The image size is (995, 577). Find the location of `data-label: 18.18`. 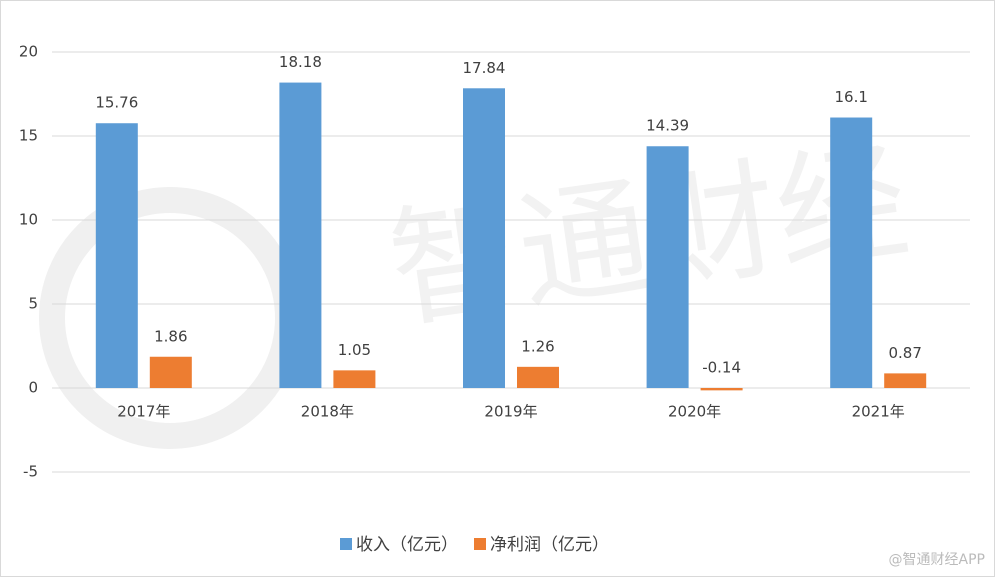

data-label: 18.18 is located at coordinates (300, 62).